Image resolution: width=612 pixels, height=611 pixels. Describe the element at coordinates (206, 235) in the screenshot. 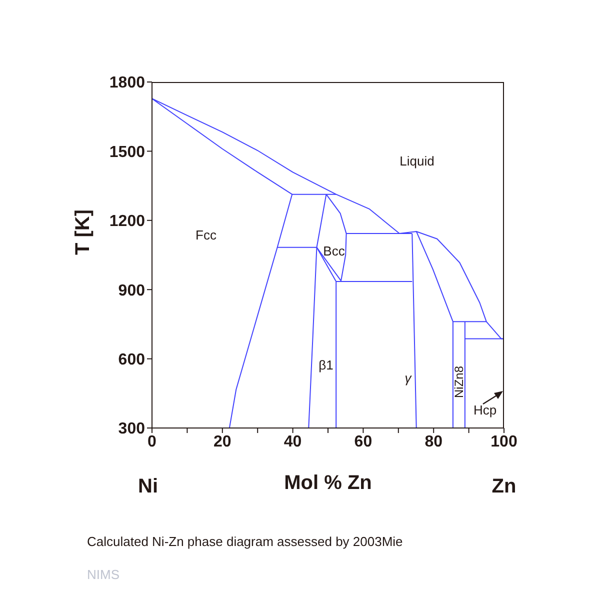

I see `annotation: Fcc` at that location.